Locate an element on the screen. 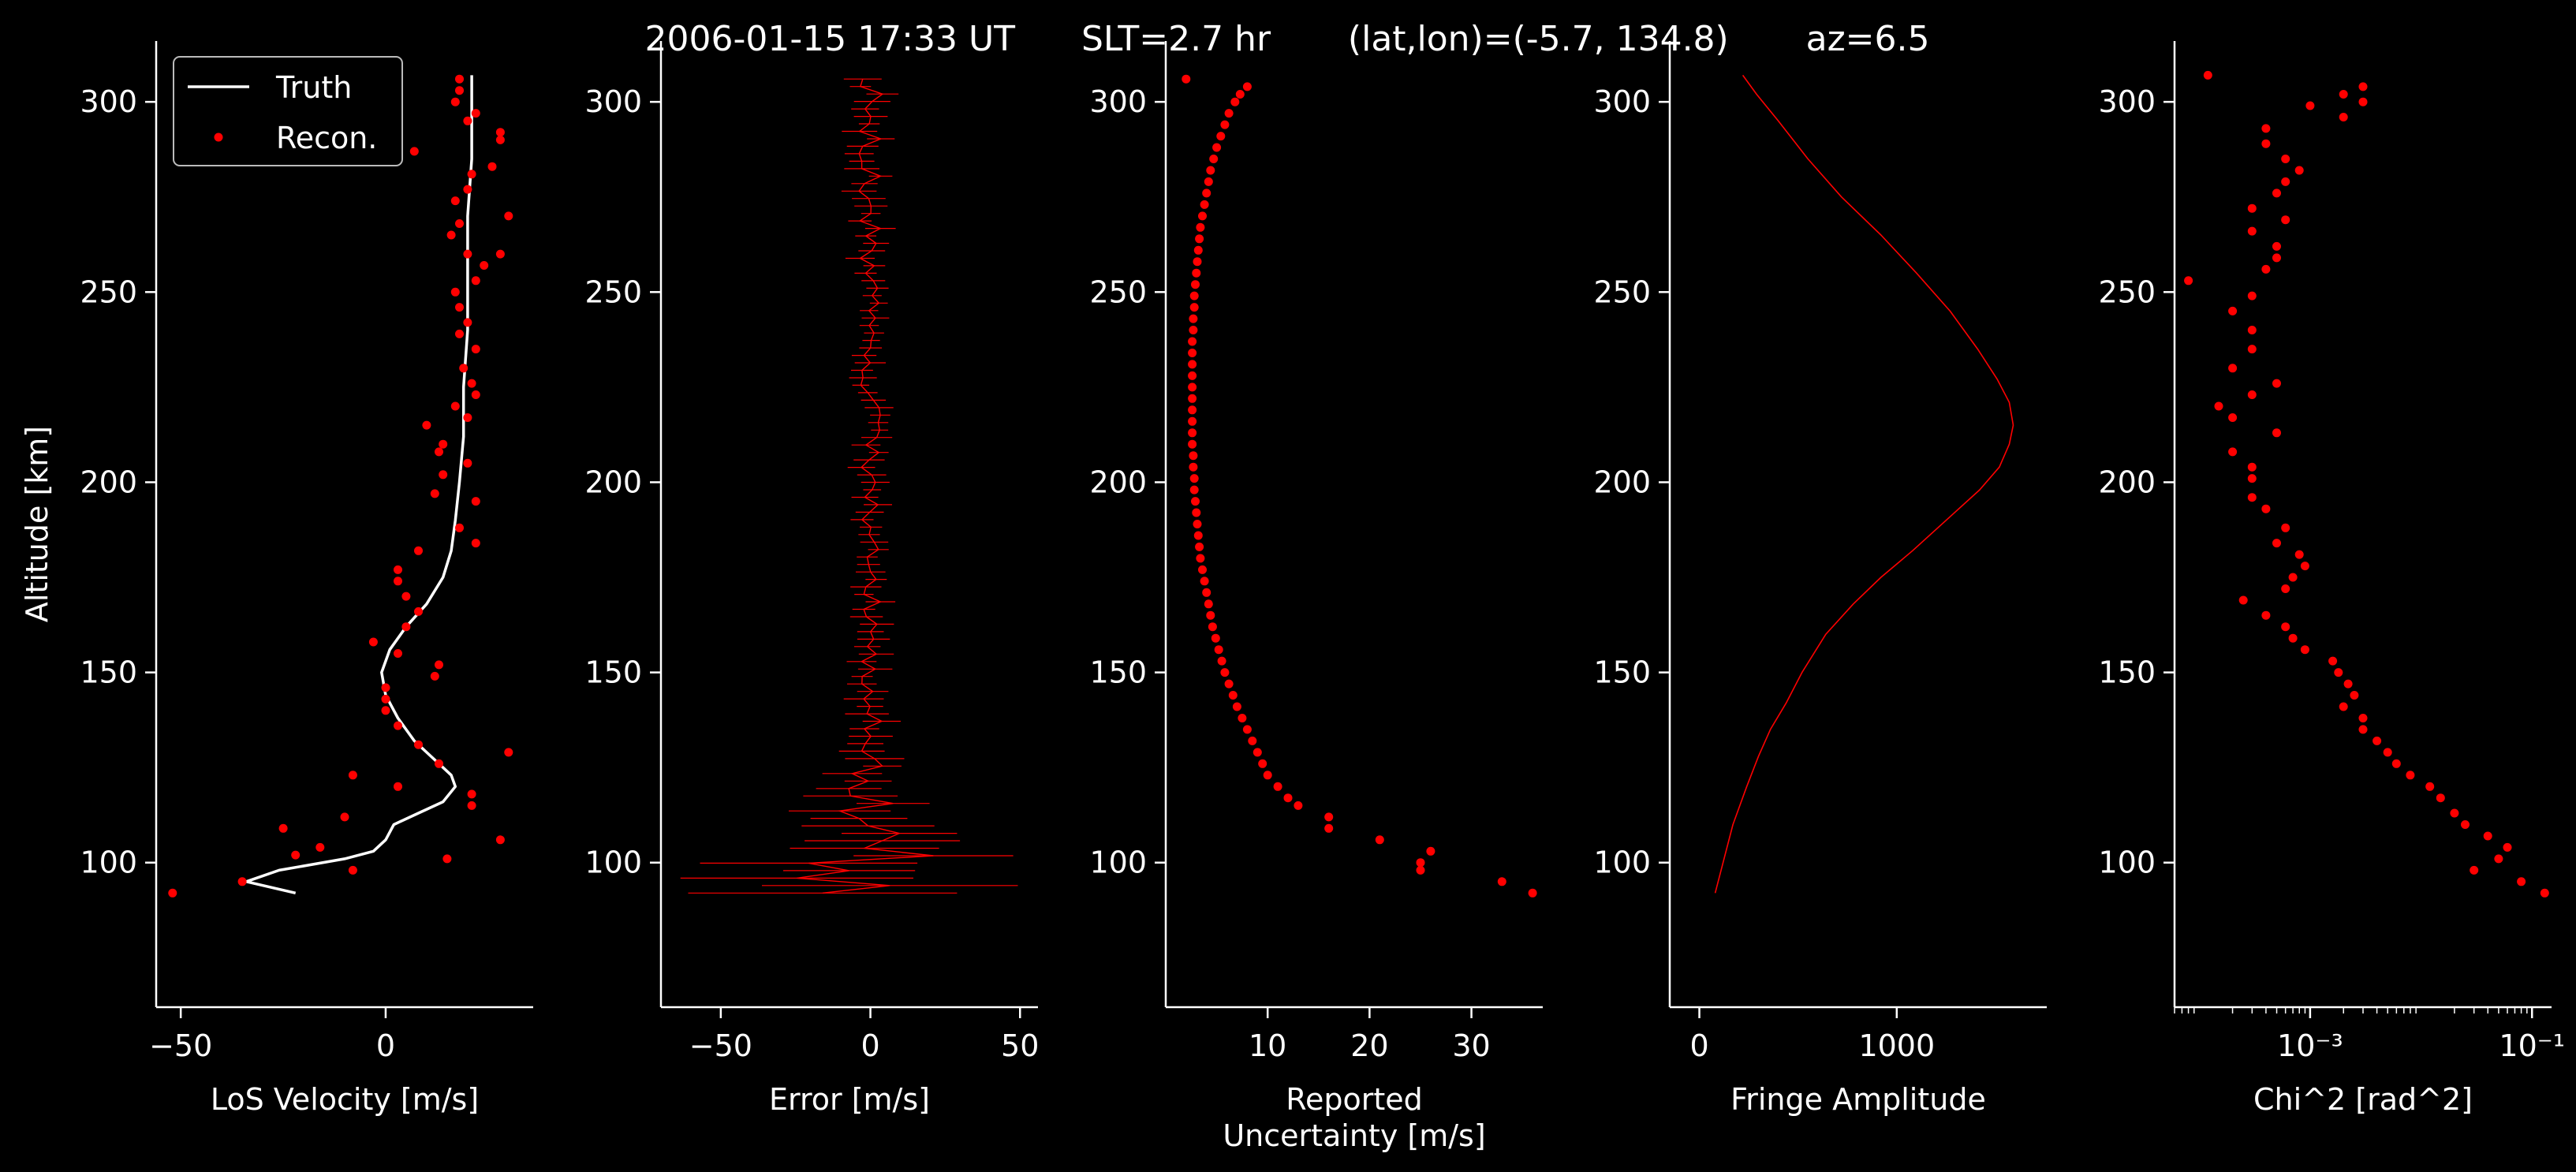 Image resolution: width=2576 pixels, height=1172 pixels. series-recon- is located at coordinates (340, 486).